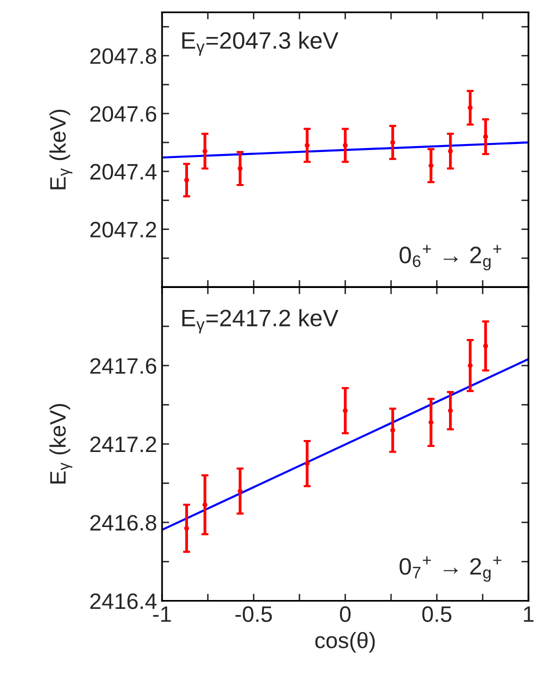  What do you see at coordinates (123, 172) in the screenshot?
I see `y-tick-label: 2047.4` at bounding box center [123, 172].